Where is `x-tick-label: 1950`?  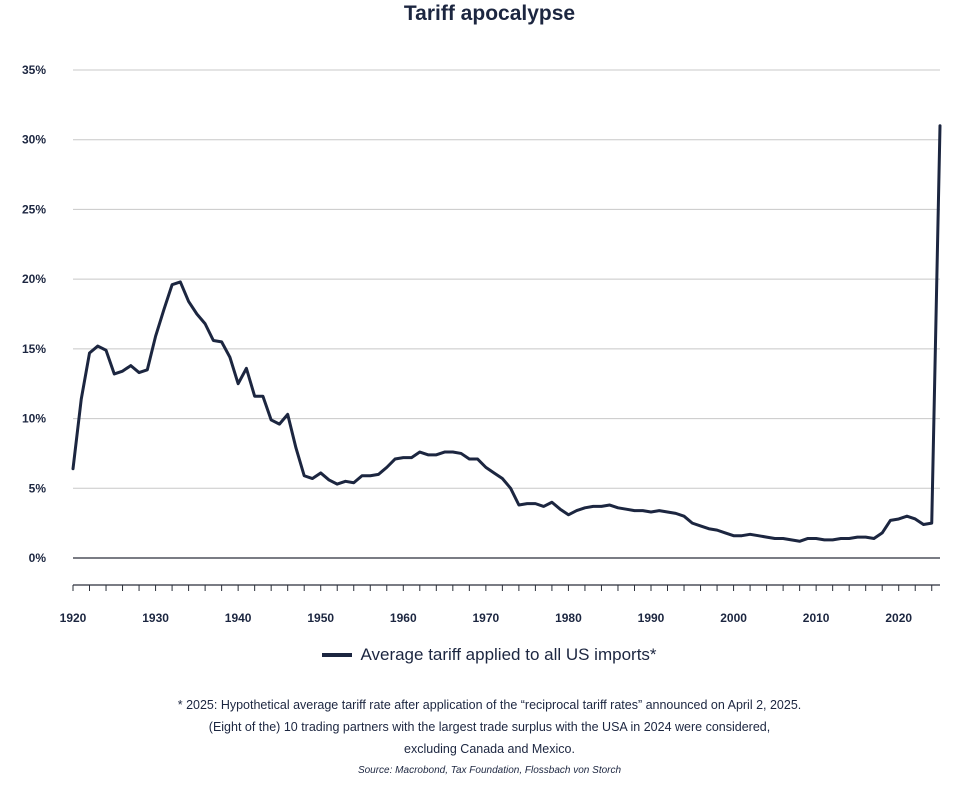 x-tick-label: 1950 is located at coordinates (320, 618).